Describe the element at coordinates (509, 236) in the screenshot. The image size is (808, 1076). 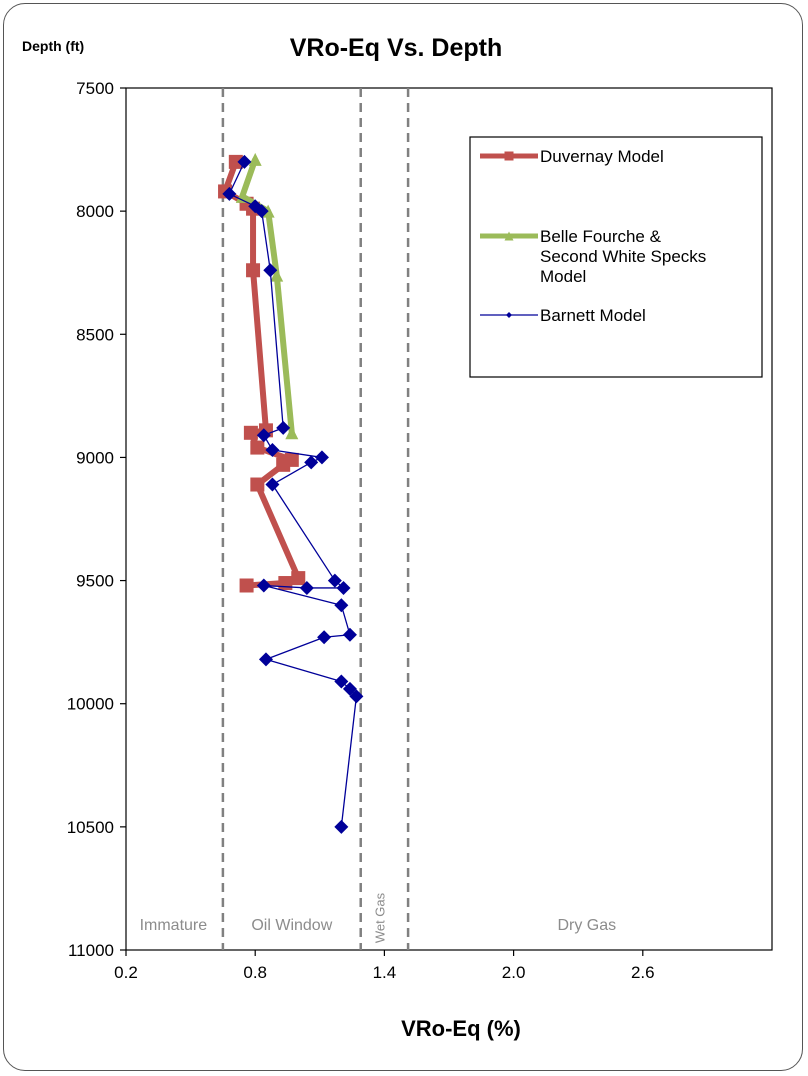
I see `legend-marker-belle-fourche` at that location.